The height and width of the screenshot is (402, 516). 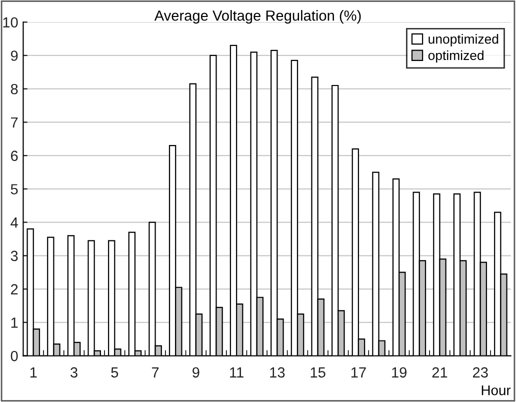 I want to click on x-tick-label: 15, so click(x=318, y=372).